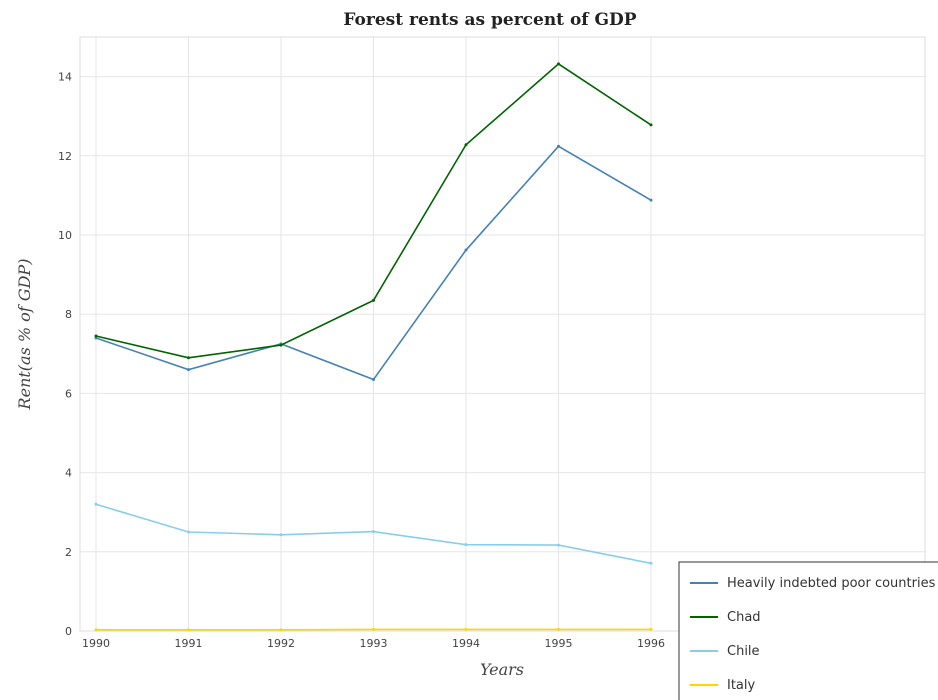 The height and width of the screenshot is (700, 938). Describe the element at coordinates (743, 651) in the screenshot. I see `legend-label: Chile` at that location.